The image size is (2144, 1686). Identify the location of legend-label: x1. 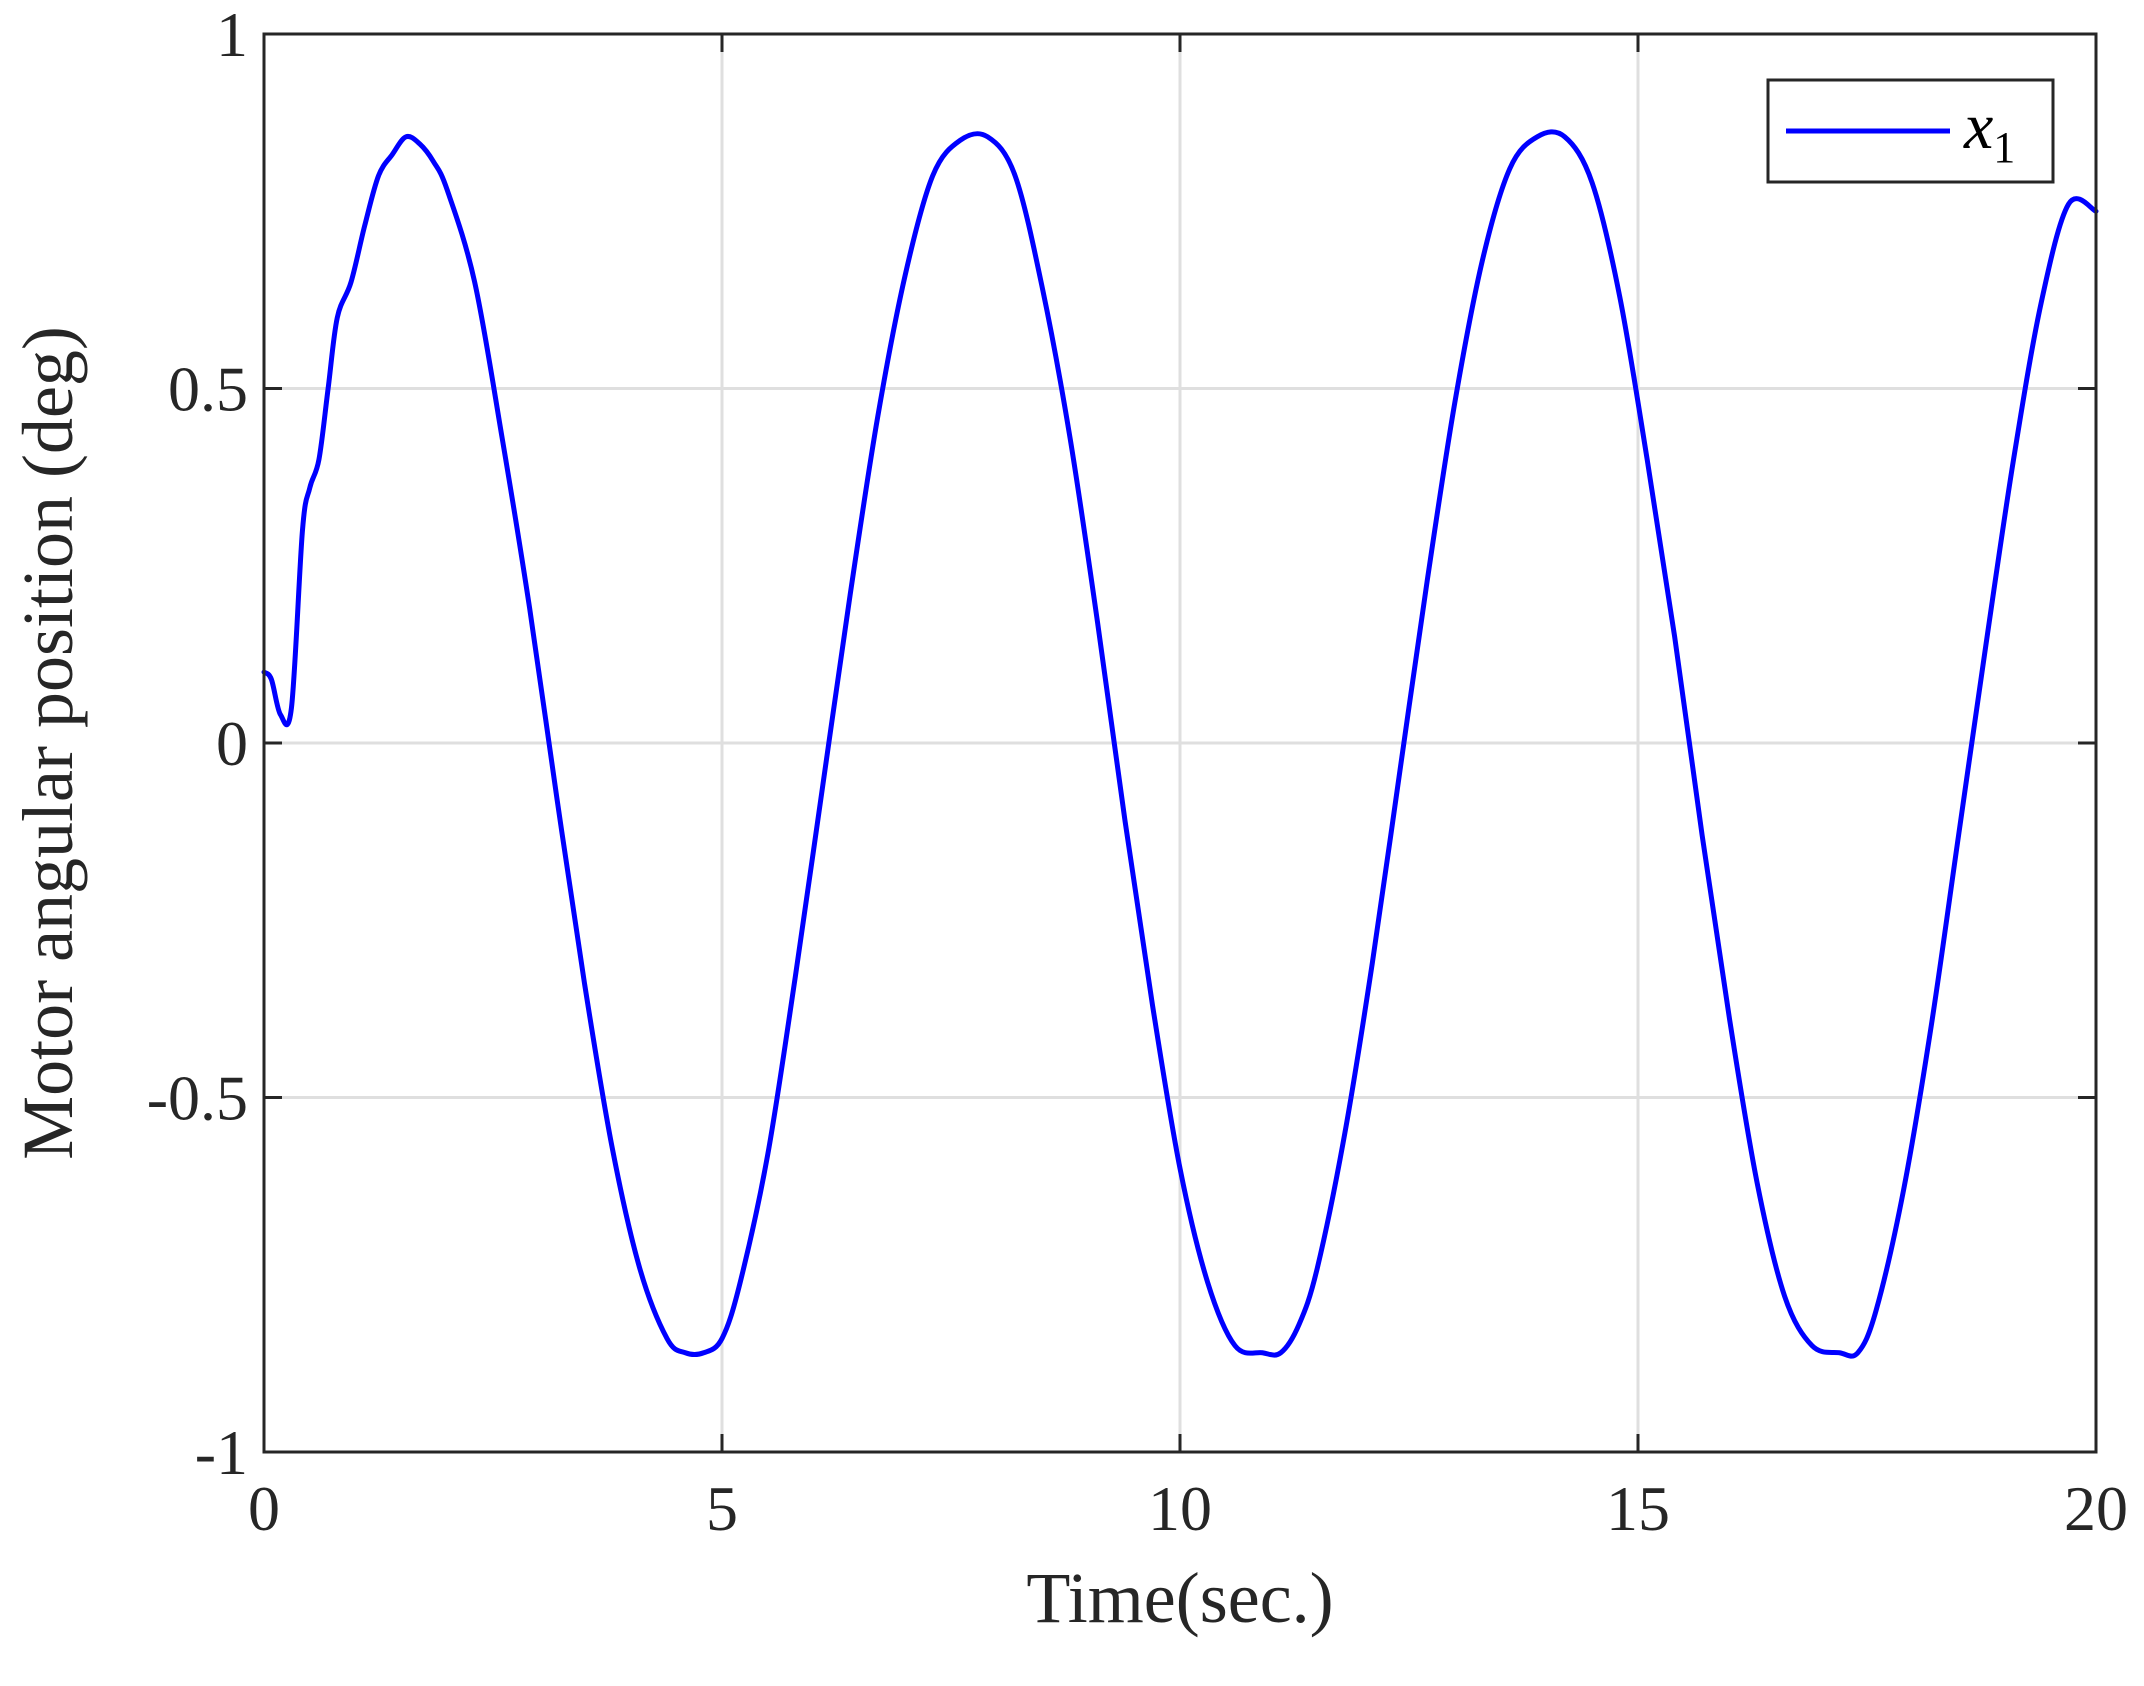
(1989, 131).